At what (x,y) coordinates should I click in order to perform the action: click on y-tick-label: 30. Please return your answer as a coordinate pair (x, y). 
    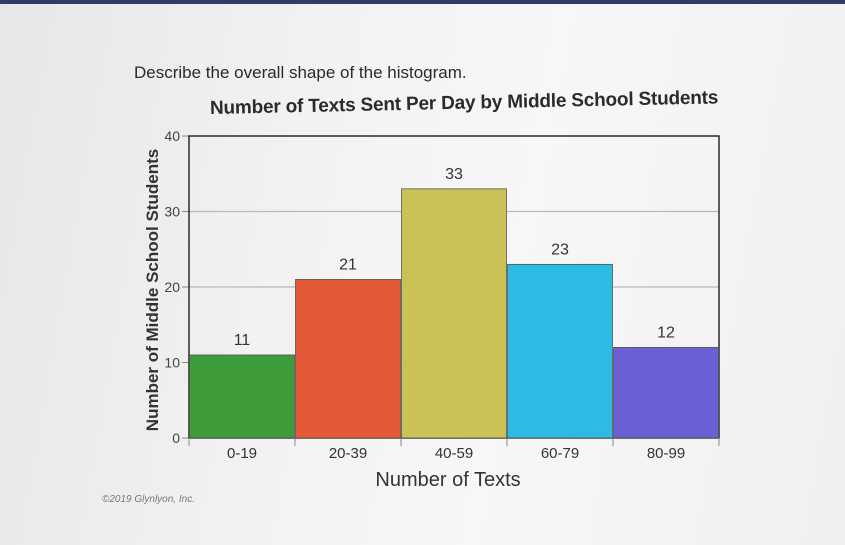
    Looking at the image, I should click on (172, 212).